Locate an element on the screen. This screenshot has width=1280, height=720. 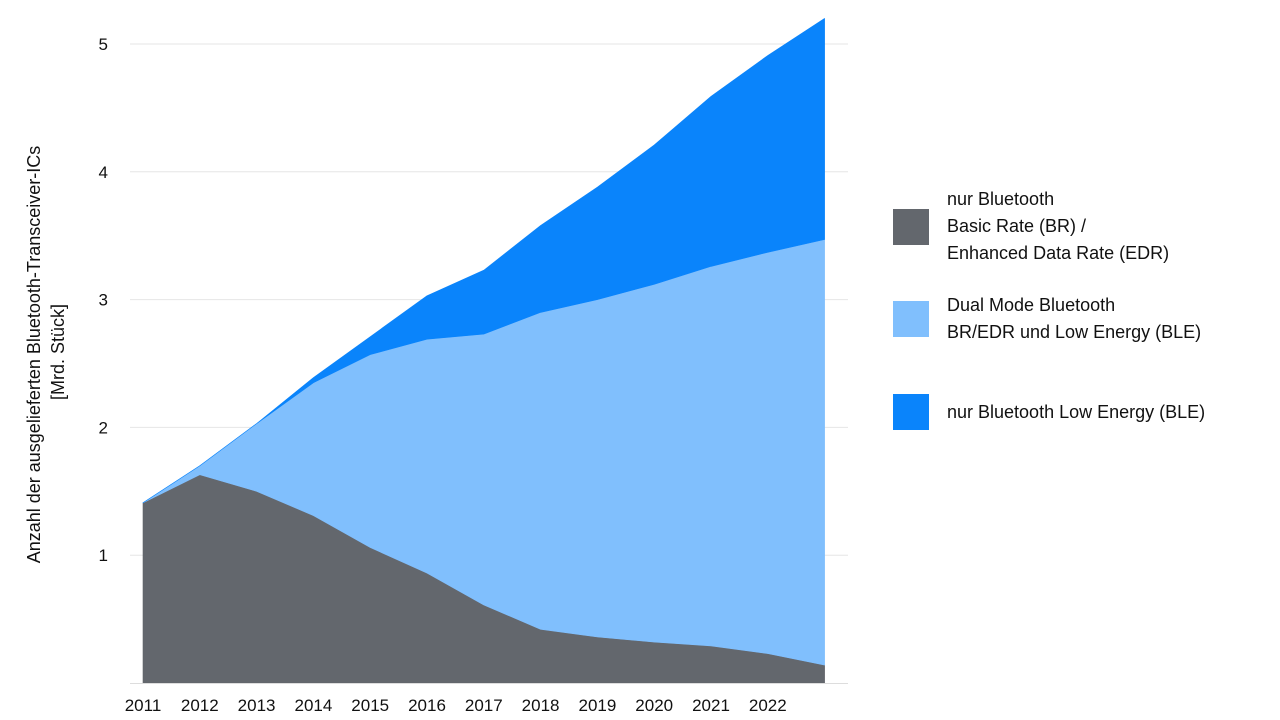
x-tick-label: 2011 is located at coordinates (143, 705).